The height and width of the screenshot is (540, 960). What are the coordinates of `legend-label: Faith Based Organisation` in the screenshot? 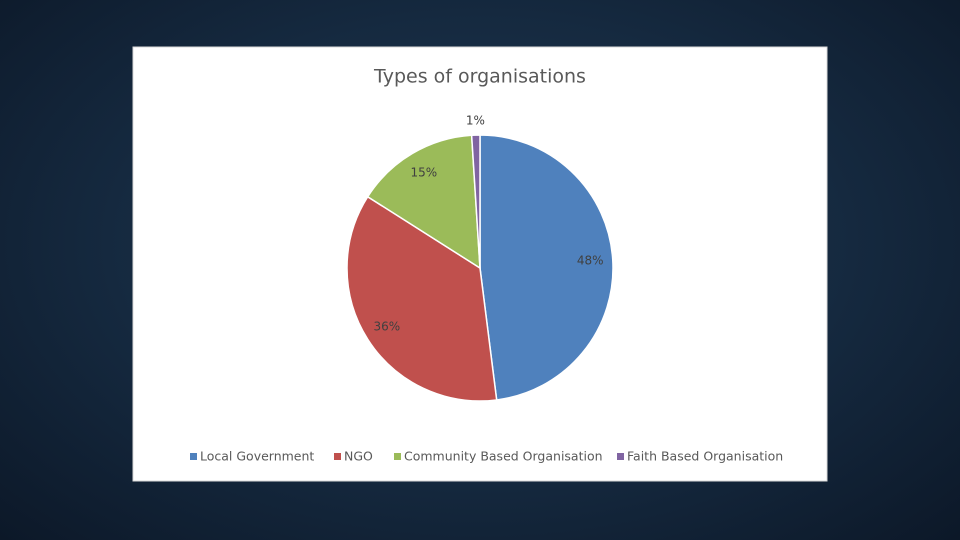 It's located at (705, 456).